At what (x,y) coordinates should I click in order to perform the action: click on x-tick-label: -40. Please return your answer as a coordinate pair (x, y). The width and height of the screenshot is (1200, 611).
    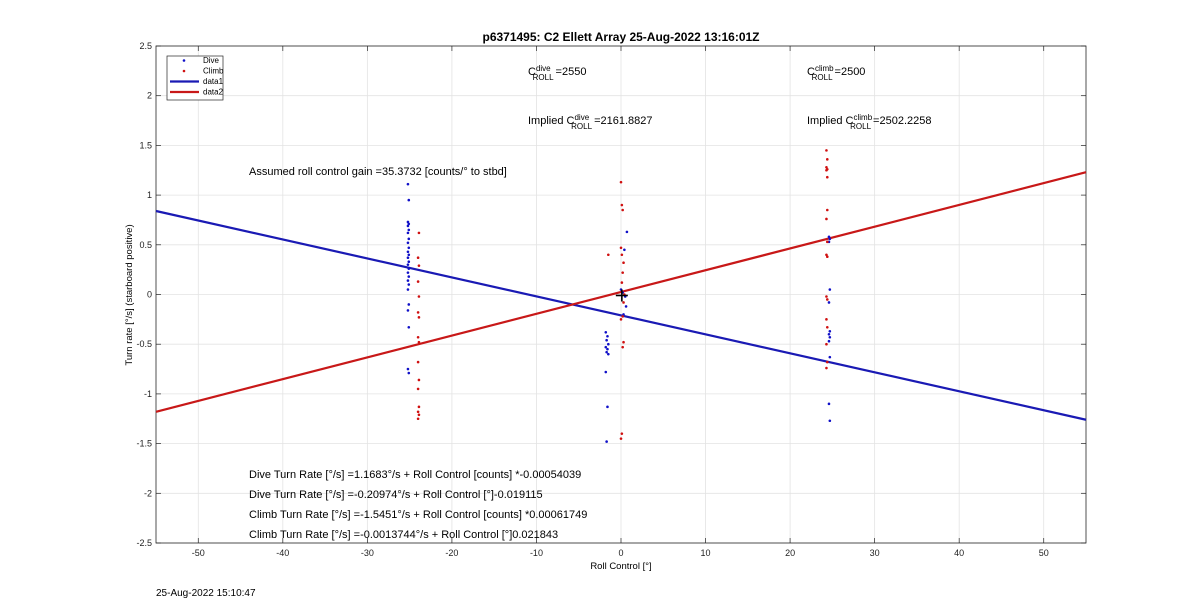
    Looking at the image, I should click on (282, 553).